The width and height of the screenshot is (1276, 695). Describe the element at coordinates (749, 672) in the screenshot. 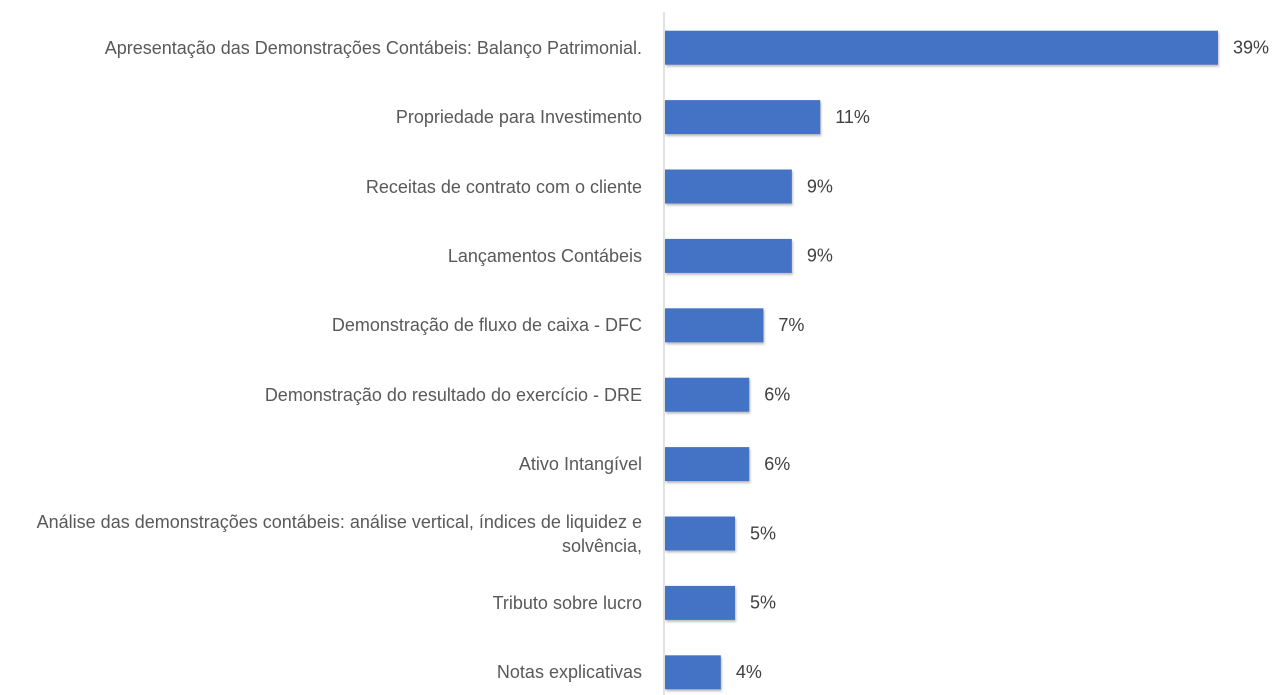

I see `value-label: 4%` at that location.